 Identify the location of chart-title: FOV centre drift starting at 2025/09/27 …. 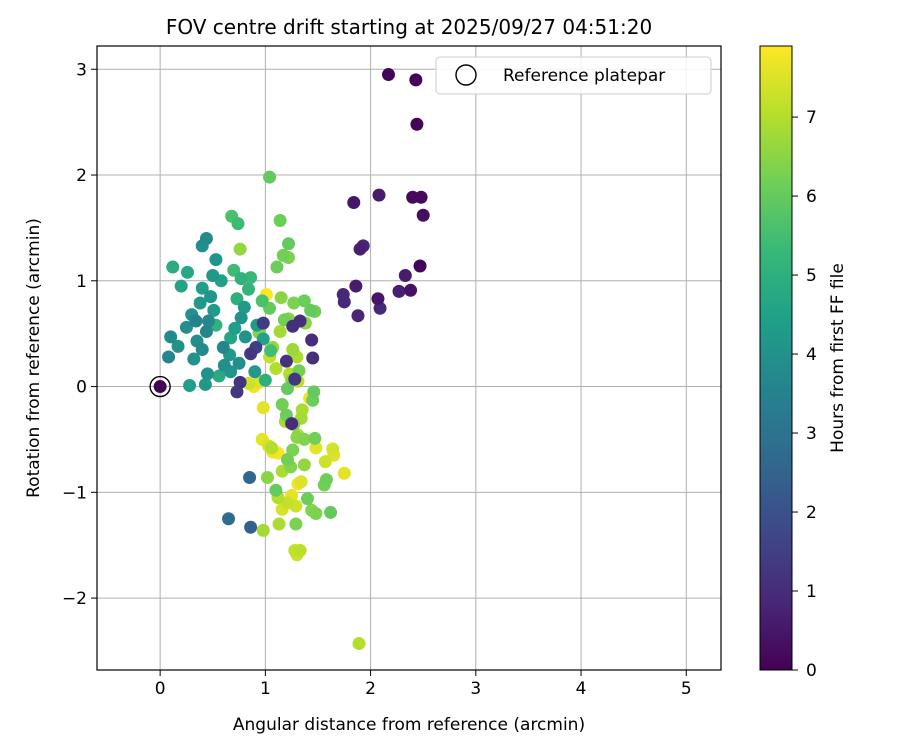
(409, 27).